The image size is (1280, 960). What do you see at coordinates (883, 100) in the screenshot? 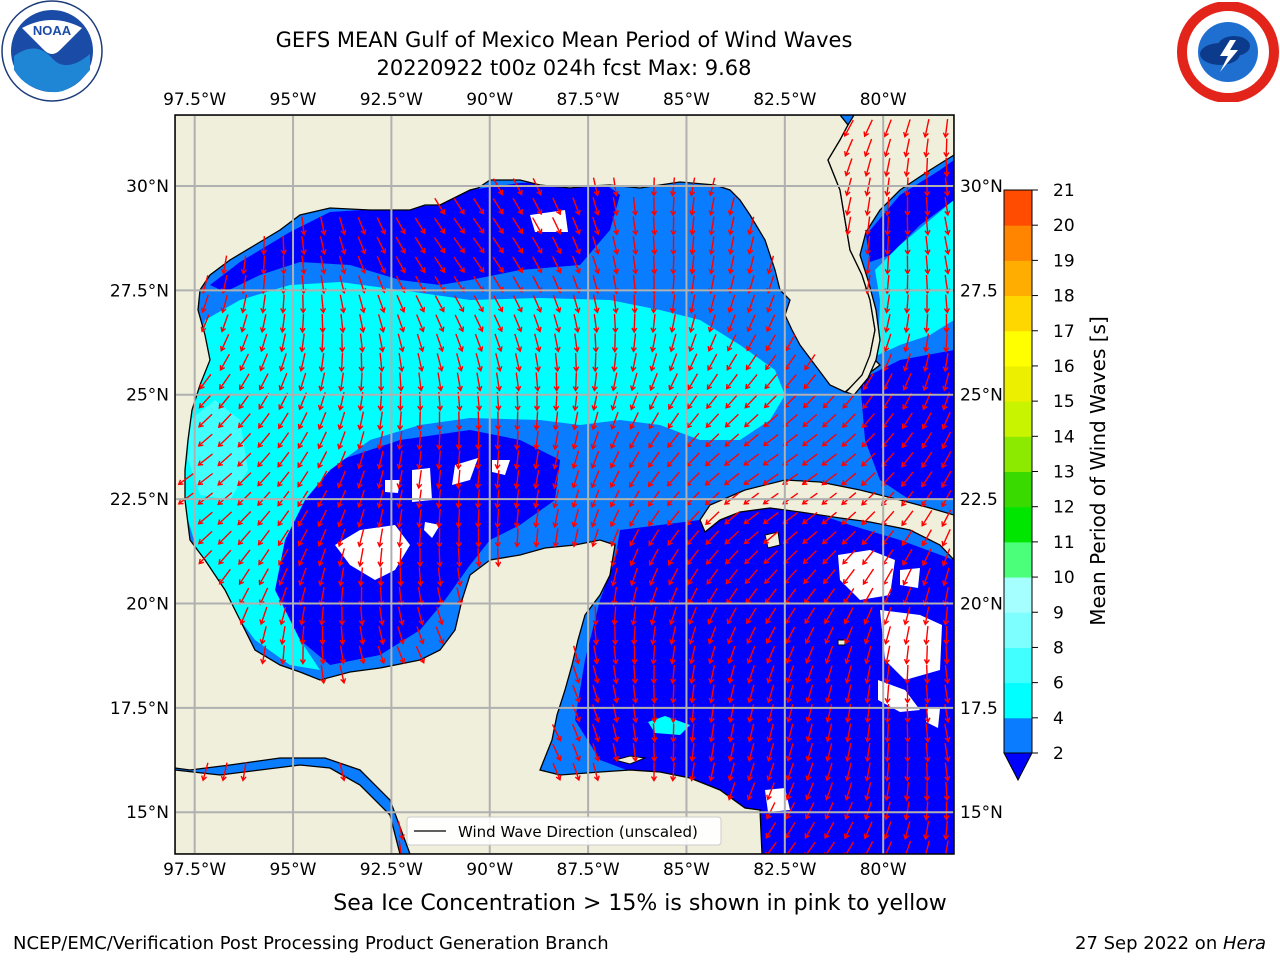
I see `lon-tick-top-7: 80°W` at bounding box center [883, 100].